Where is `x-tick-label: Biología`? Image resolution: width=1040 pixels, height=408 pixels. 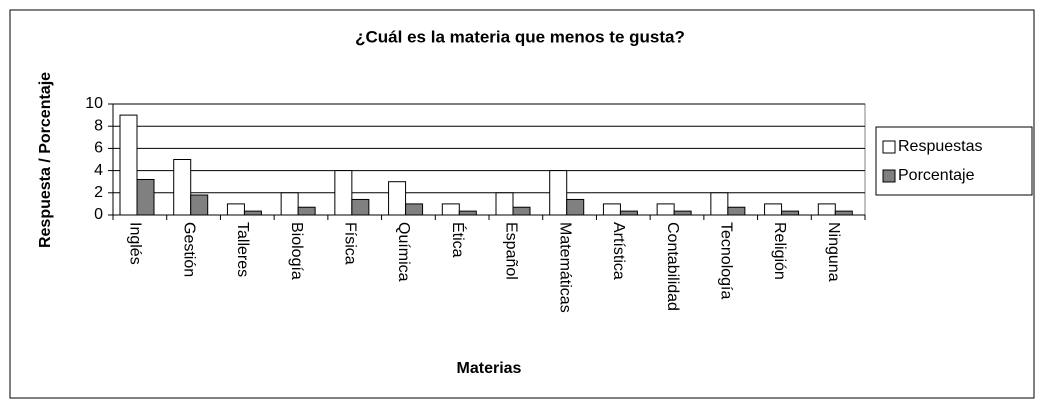 x-tick-label: Biología is located at coordinates (296, 251).